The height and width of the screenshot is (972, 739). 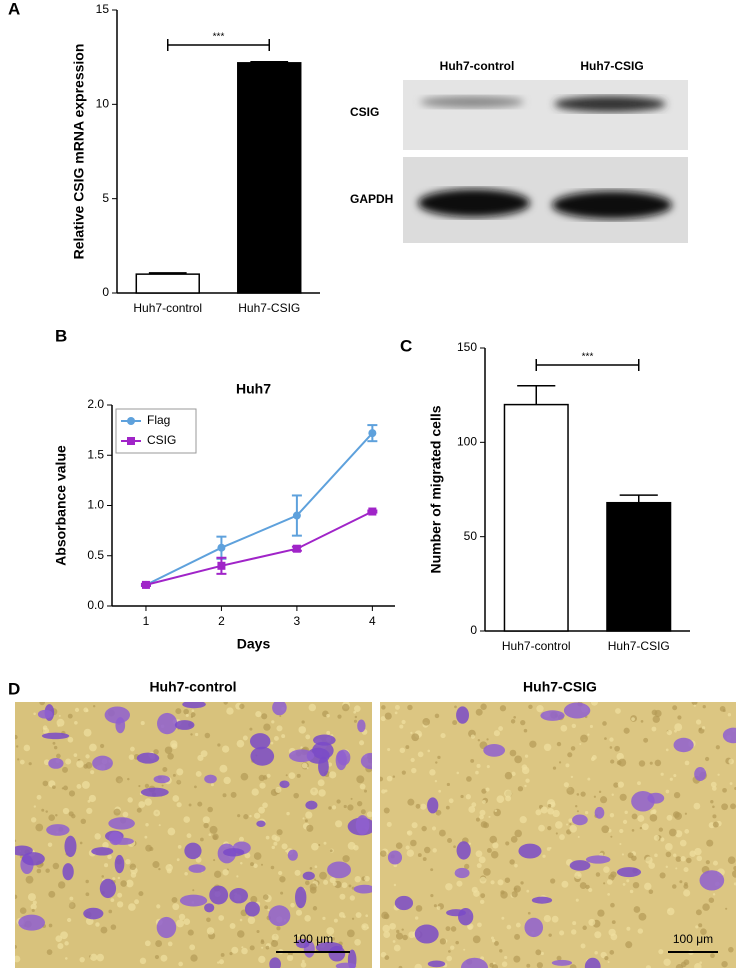 What do you see at coordinates (253, 389) in the screenshot?
I see `chart-title: Huh7` at bounding box center [253, 389].